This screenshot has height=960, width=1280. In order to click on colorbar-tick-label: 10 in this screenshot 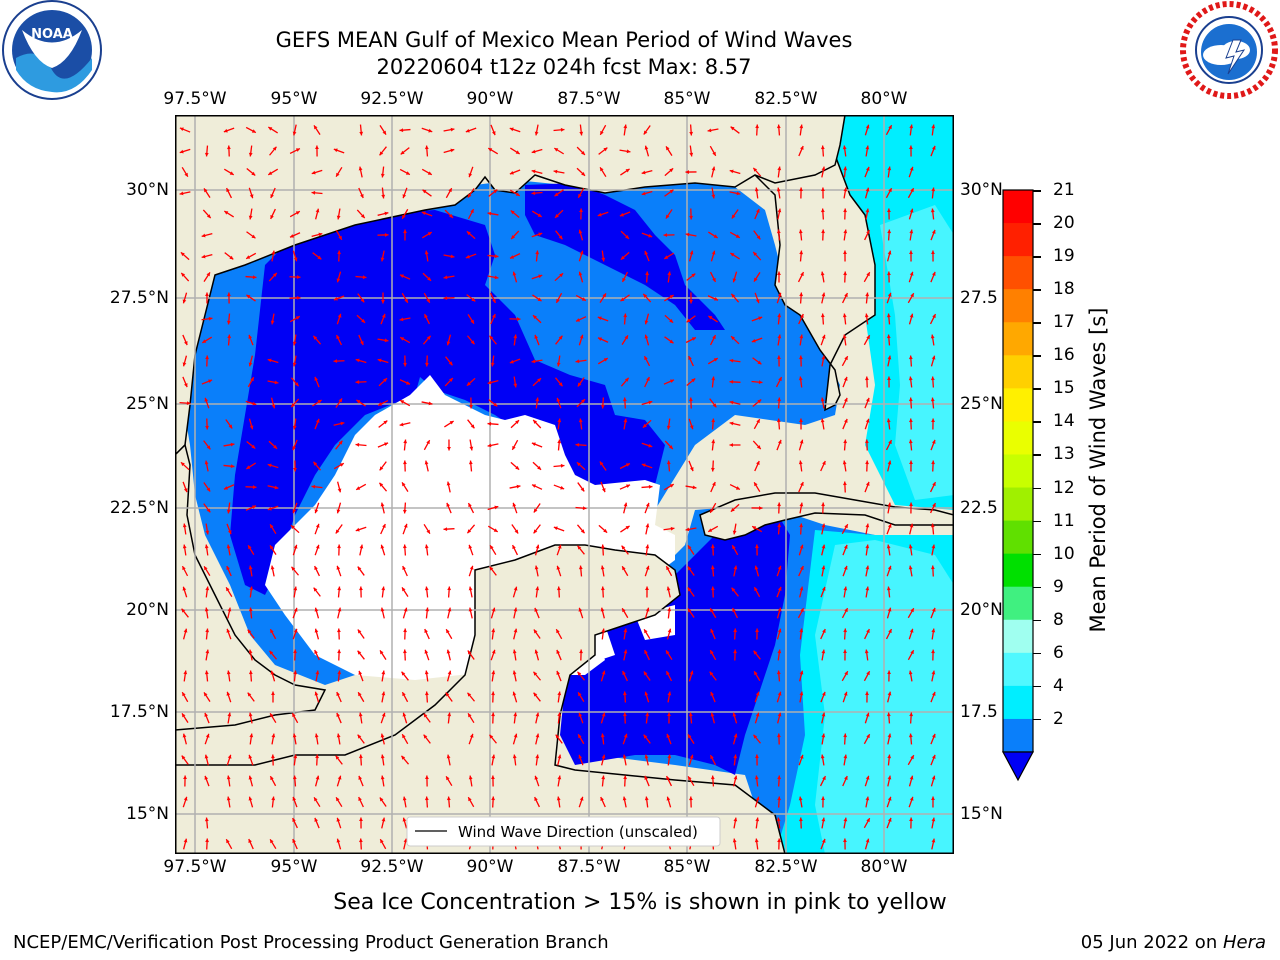, I will do `click(1064, 553)`.